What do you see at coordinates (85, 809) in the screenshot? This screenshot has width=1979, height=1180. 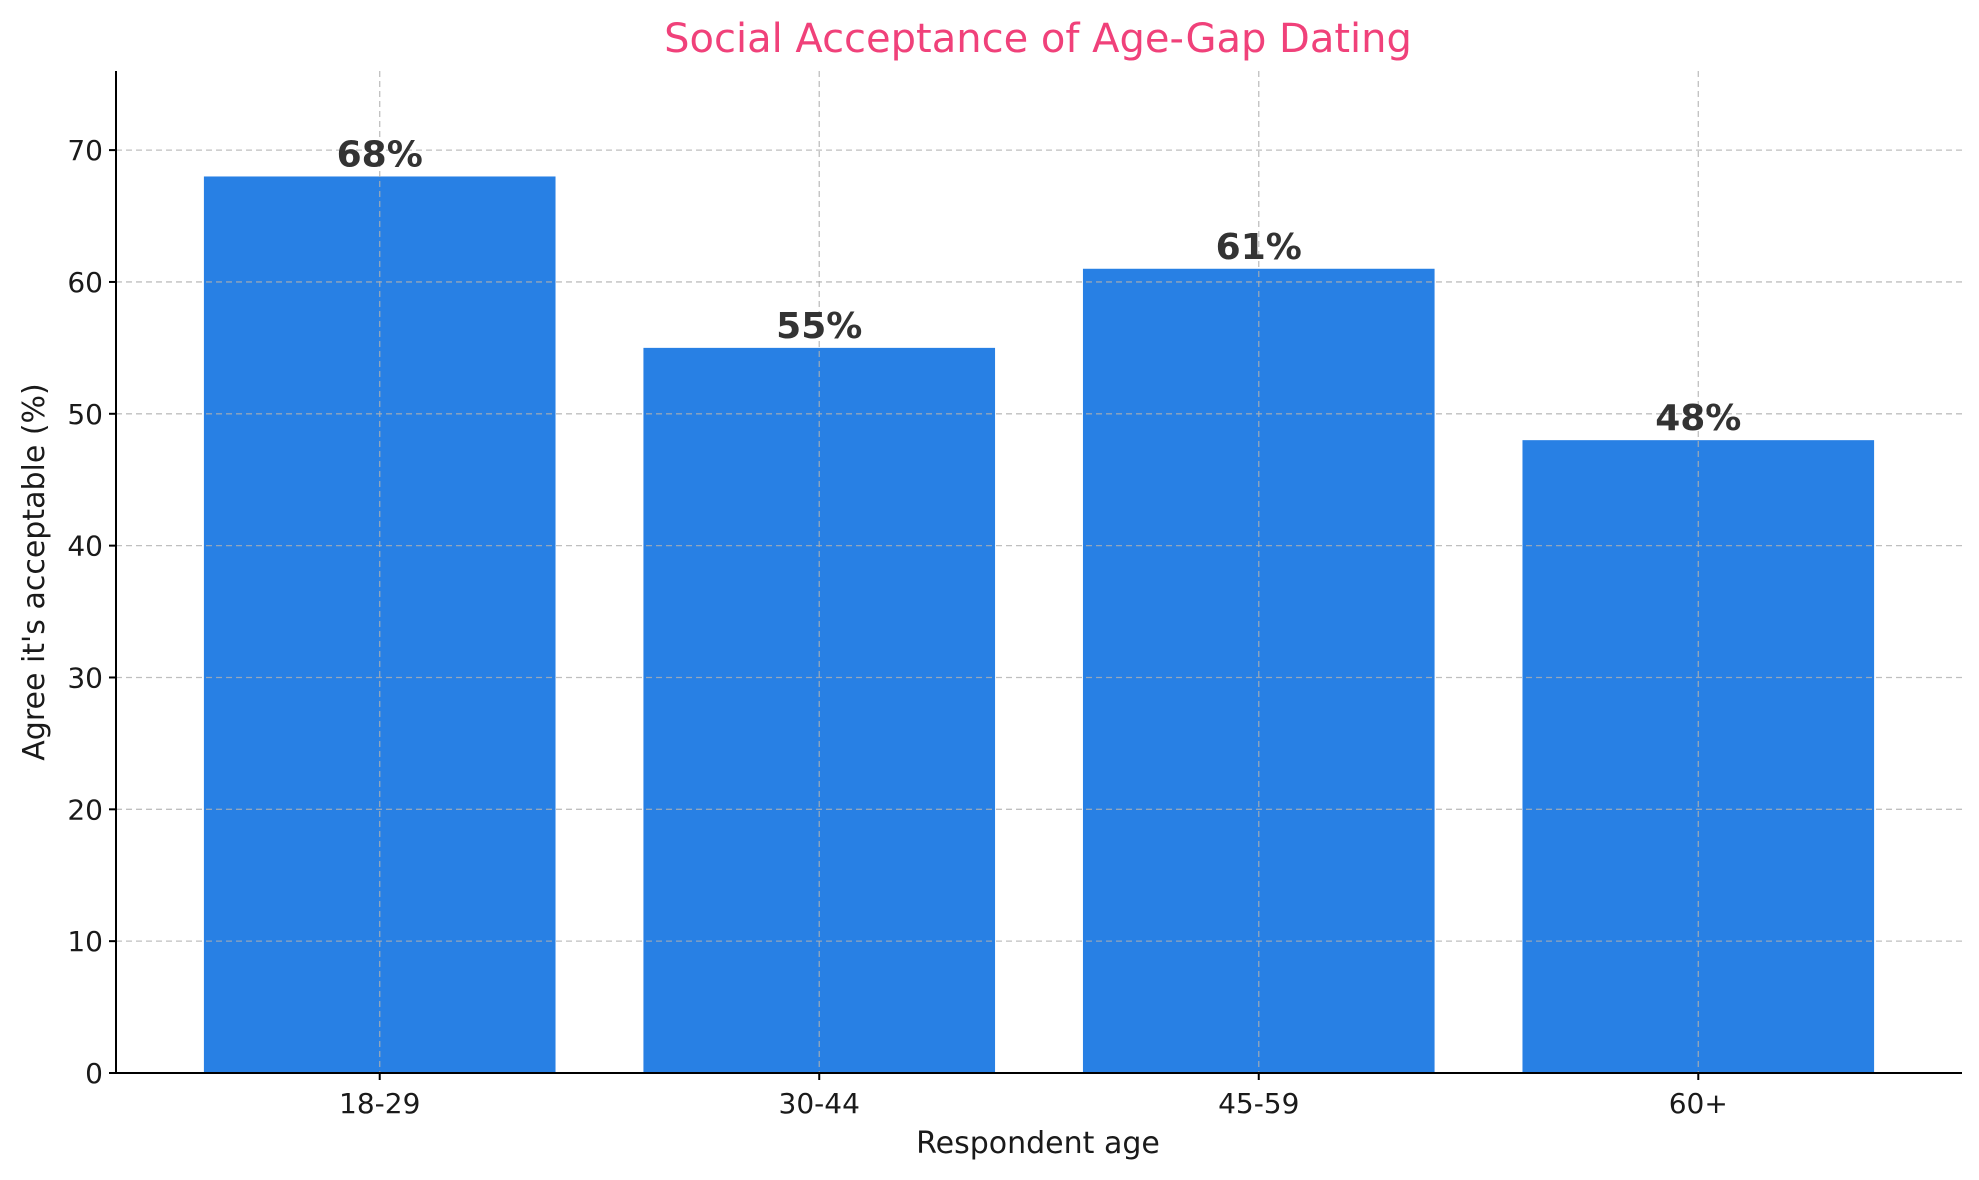 I see `y-tick-label: 20` at bounding box center [85, 809].